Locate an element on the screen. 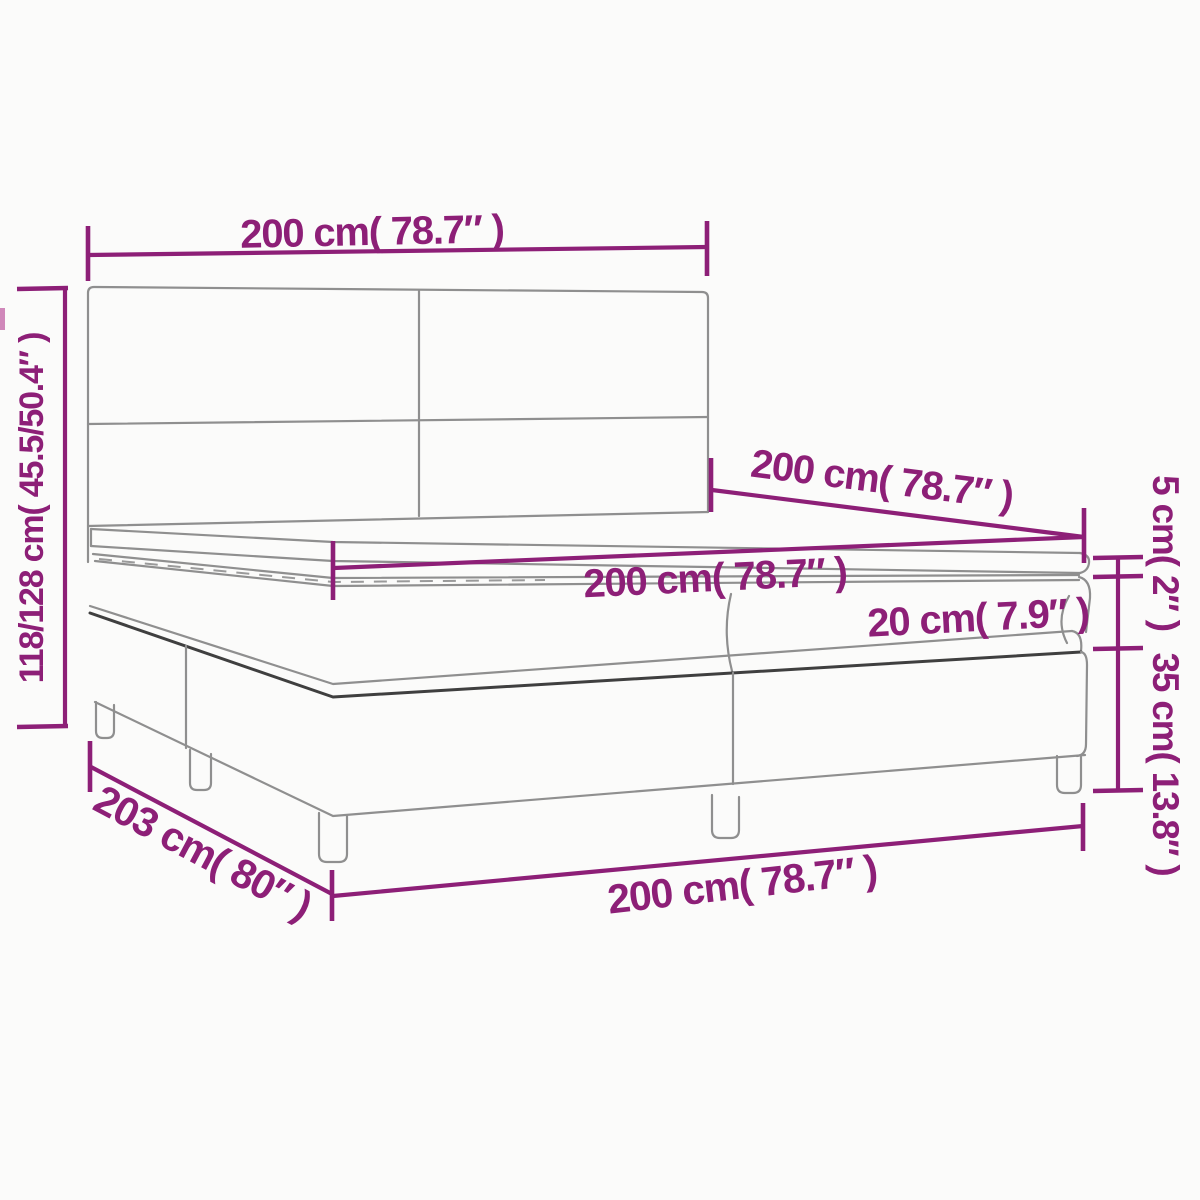 The height and width of the screenshot is (1200, 1200). headboard-horizontal-seam is located at coordinates (398, 420).